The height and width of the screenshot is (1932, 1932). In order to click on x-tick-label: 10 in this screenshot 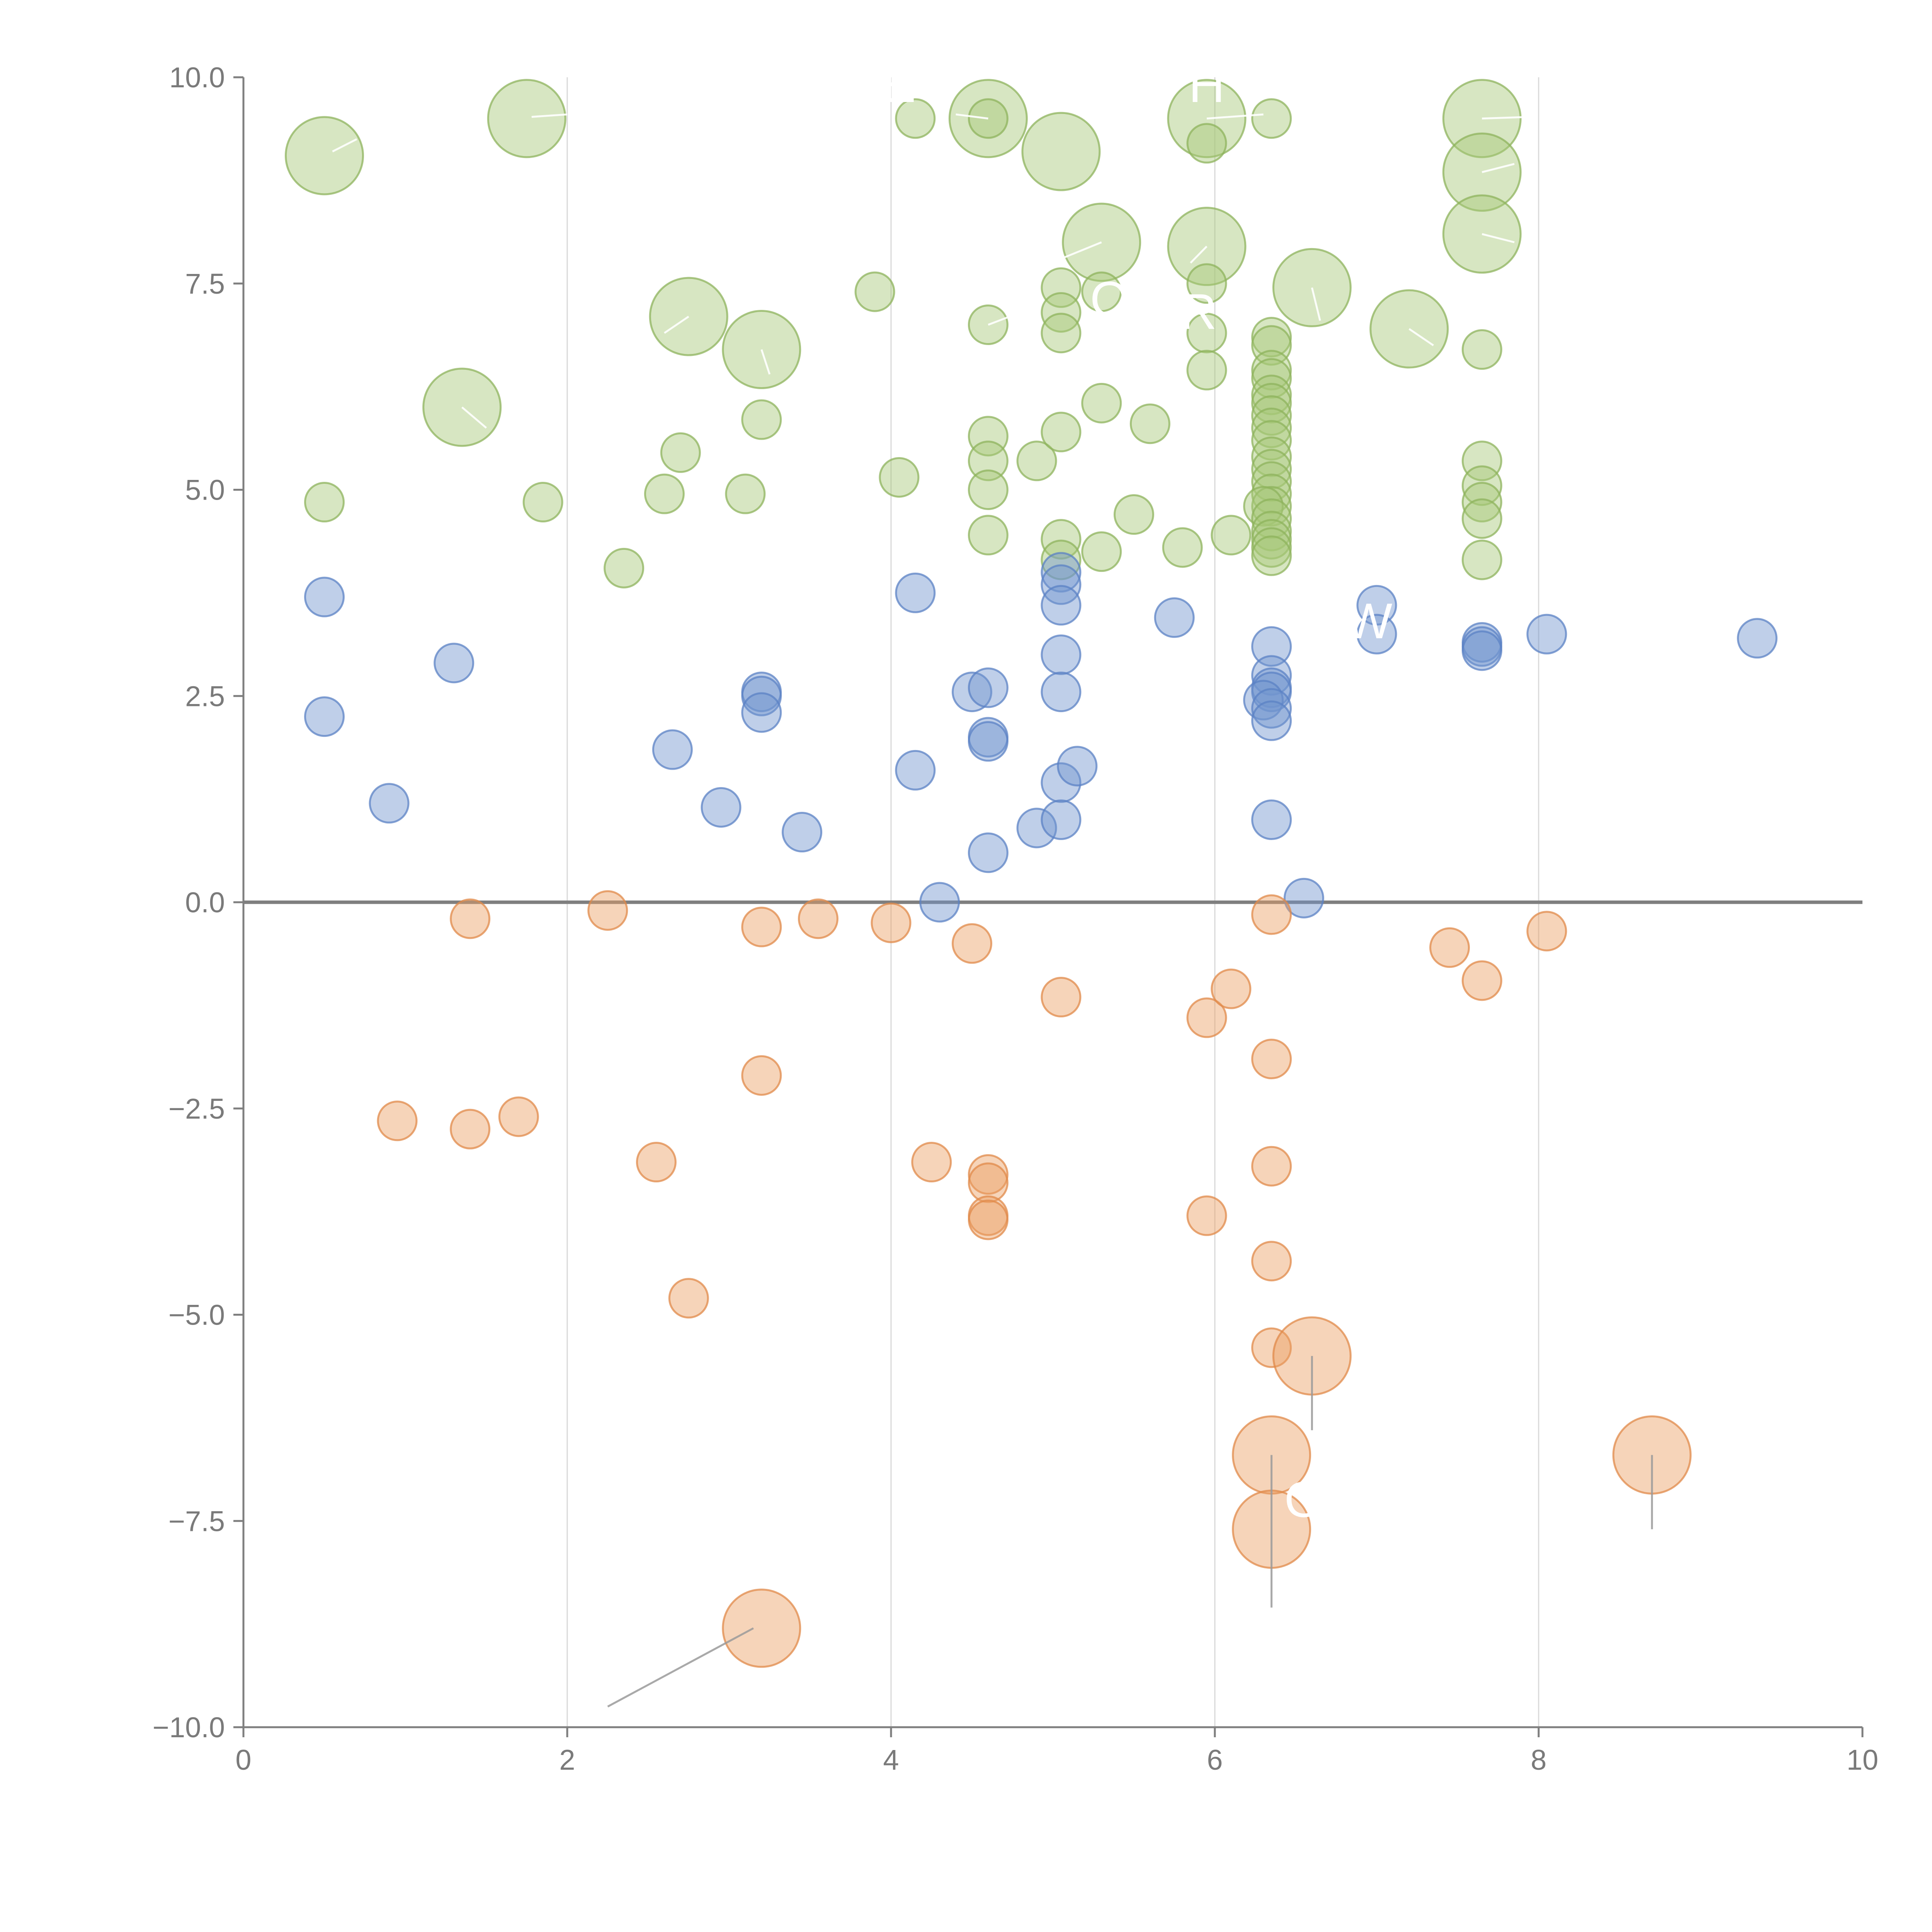, I will do `click(1863, 1760)`.